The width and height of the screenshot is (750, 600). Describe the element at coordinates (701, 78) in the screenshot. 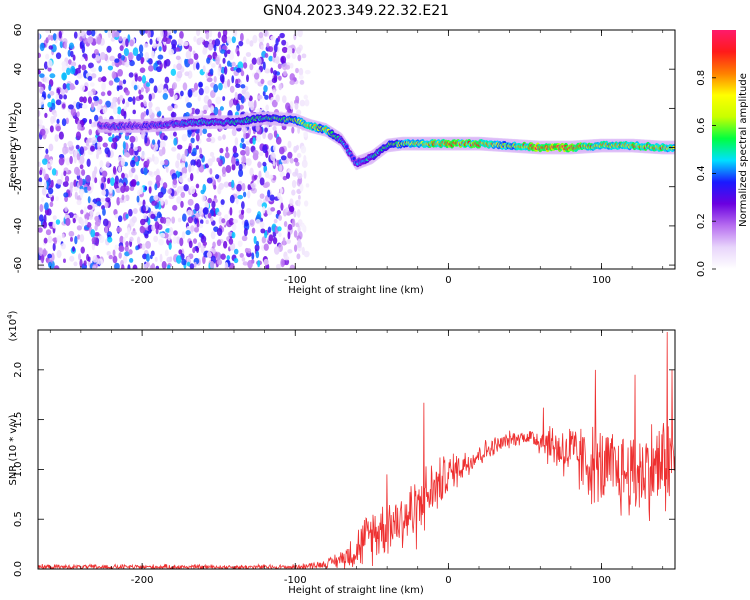

I see `colorbar-tick-label: 0.8` at that location.